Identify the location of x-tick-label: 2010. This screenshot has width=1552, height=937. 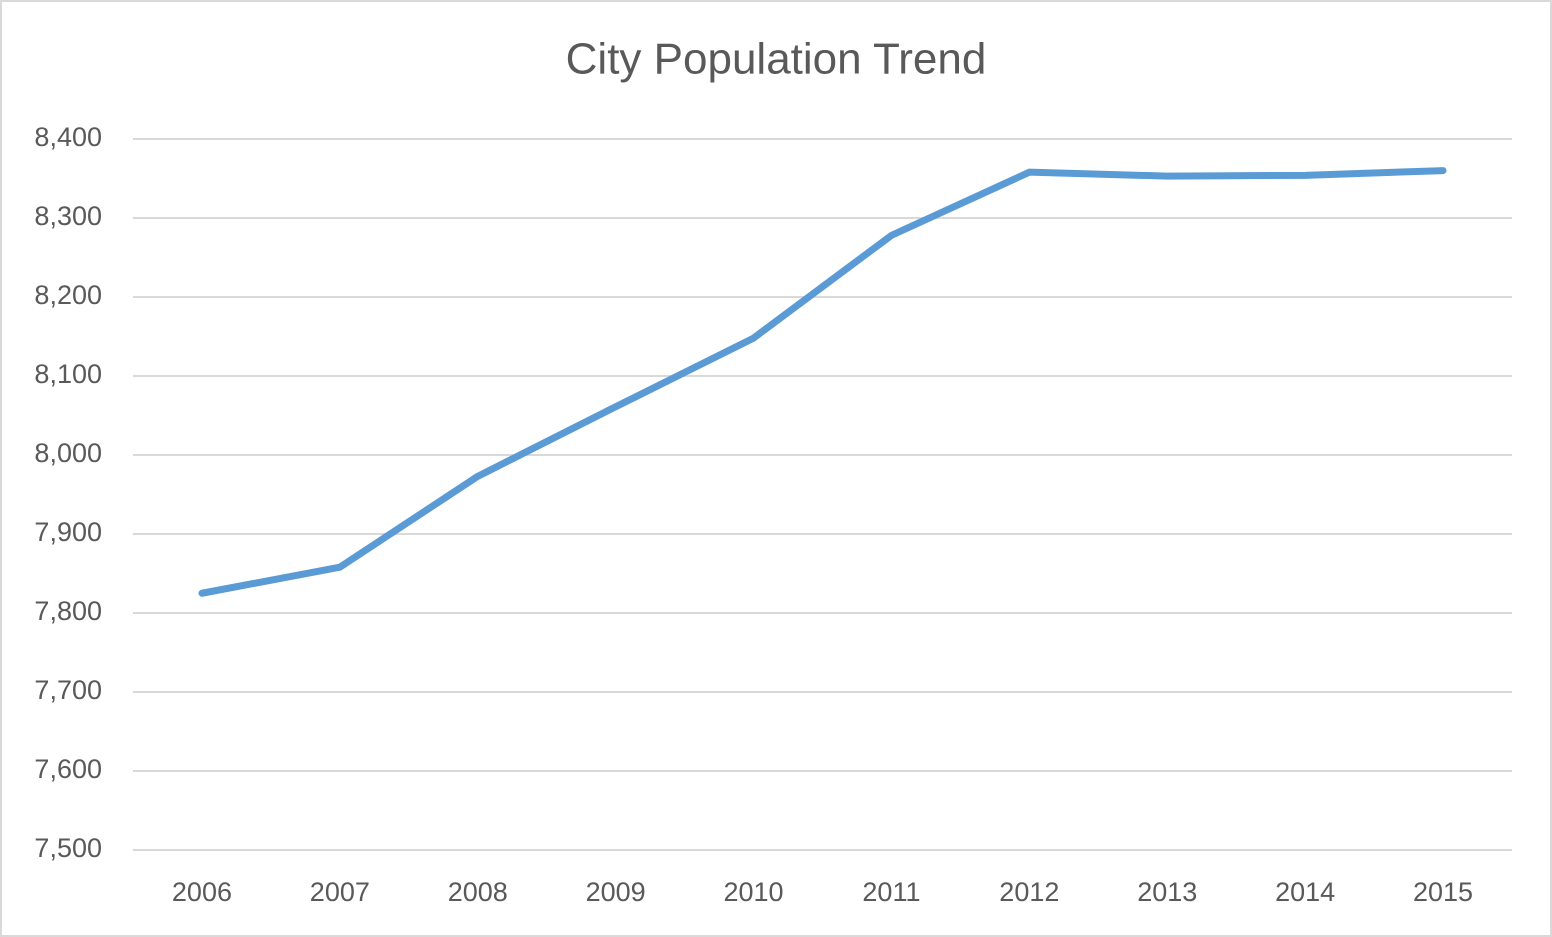
(754, 892).